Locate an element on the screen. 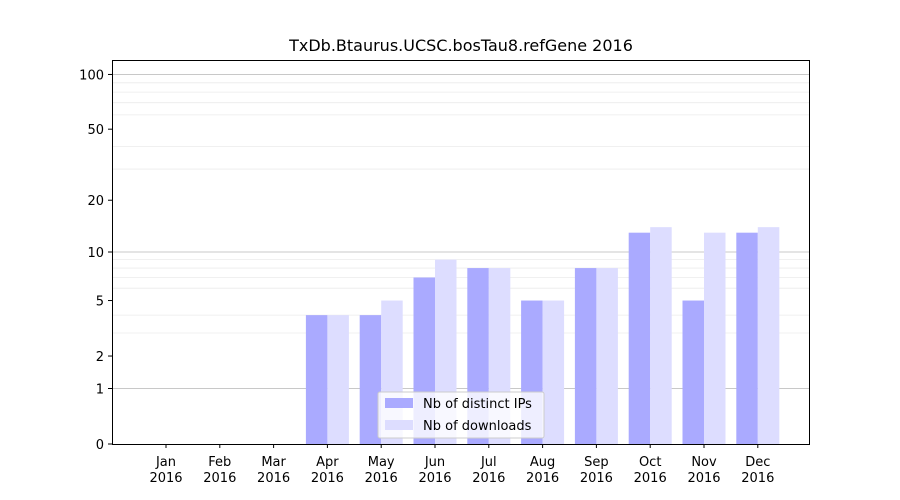 This screenshot has height=500, width=900. legend-box is located at coordinates (461, 415).